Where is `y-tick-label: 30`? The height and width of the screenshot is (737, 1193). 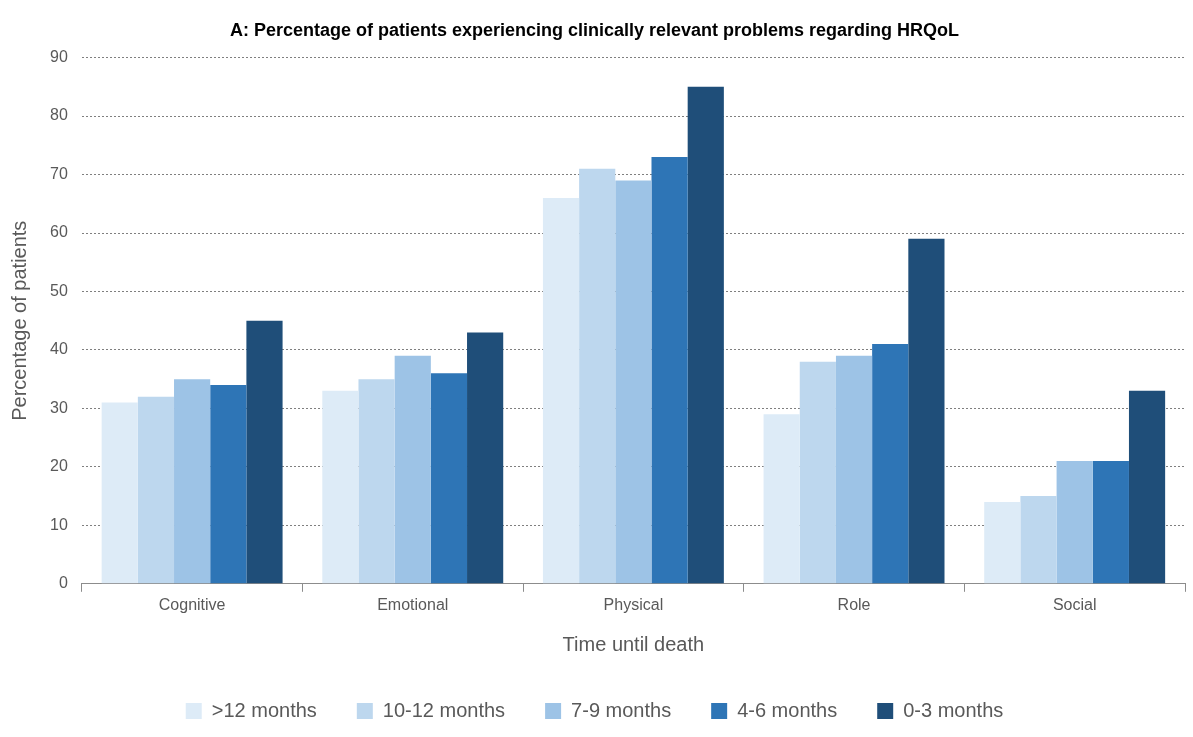
y-tick-label: 30 is located at coordinates (59, 407).